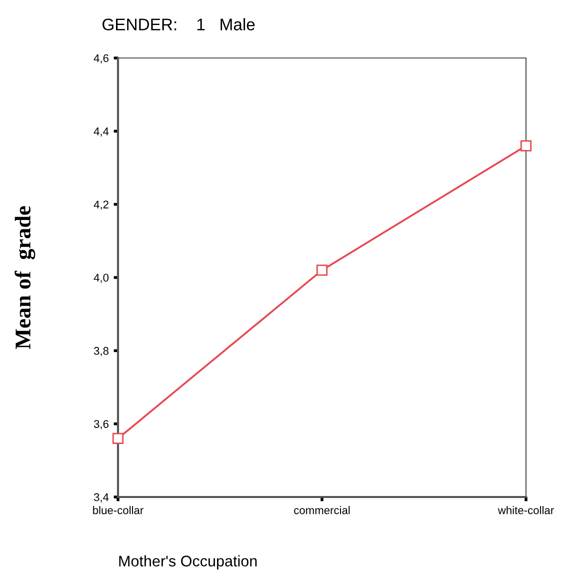  I want to click on x-tick-label: white-collar, so click(526, 510).